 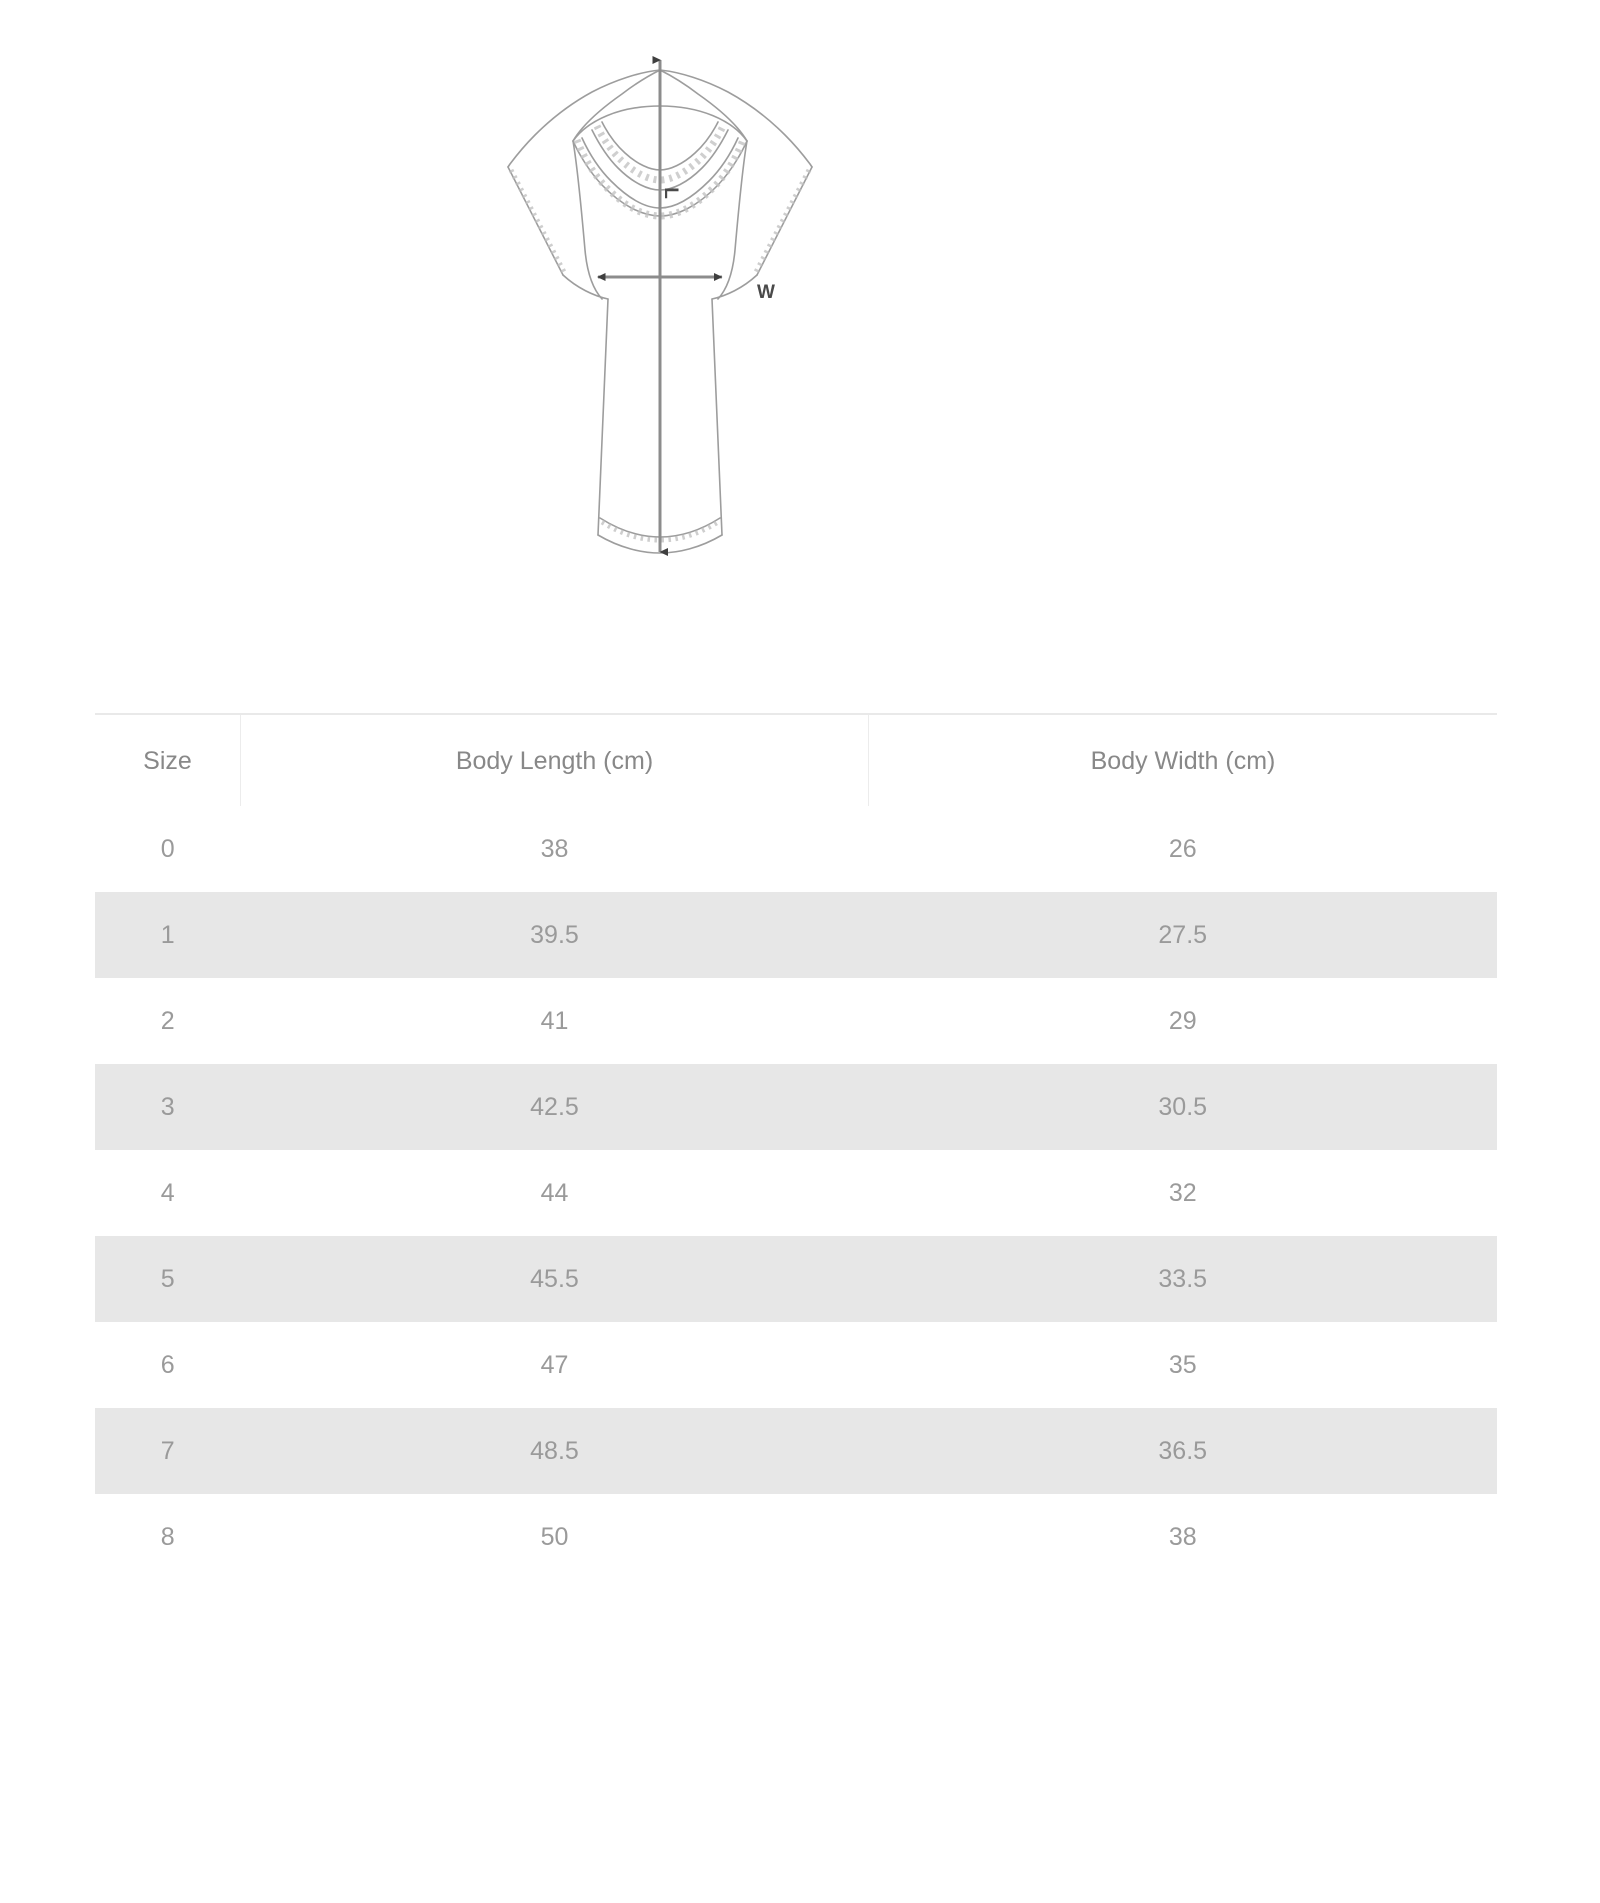 What do you see at coordinates (167, 1536) in the screenshot?
I see `cell-size: 8` at bounding box center [167, 1536].